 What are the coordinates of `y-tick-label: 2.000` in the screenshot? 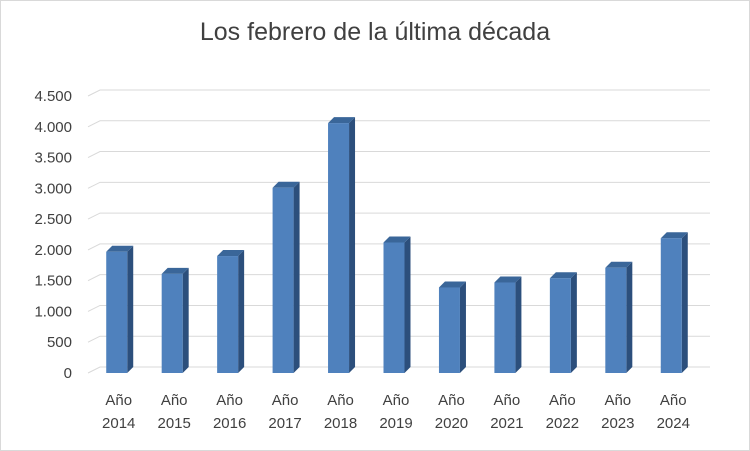 It's located at (53, 250).